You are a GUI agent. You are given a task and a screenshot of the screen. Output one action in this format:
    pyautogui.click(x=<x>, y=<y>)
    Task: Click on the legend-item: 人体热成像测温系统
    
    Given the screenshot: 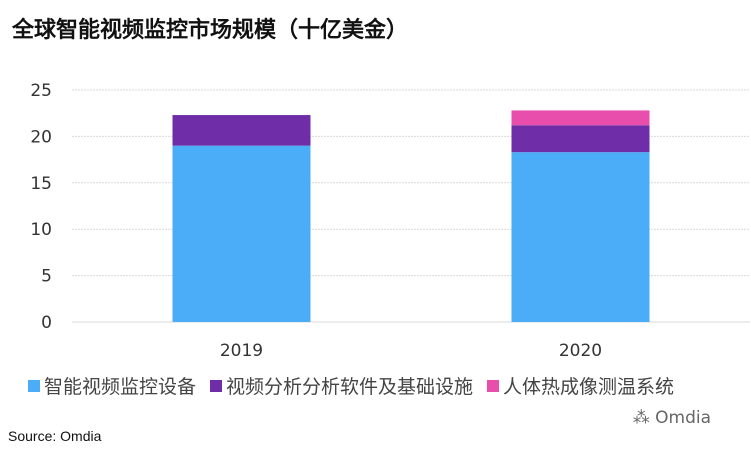 What is the action you would take?
    pyautogui.click(x=580, y=385)
    